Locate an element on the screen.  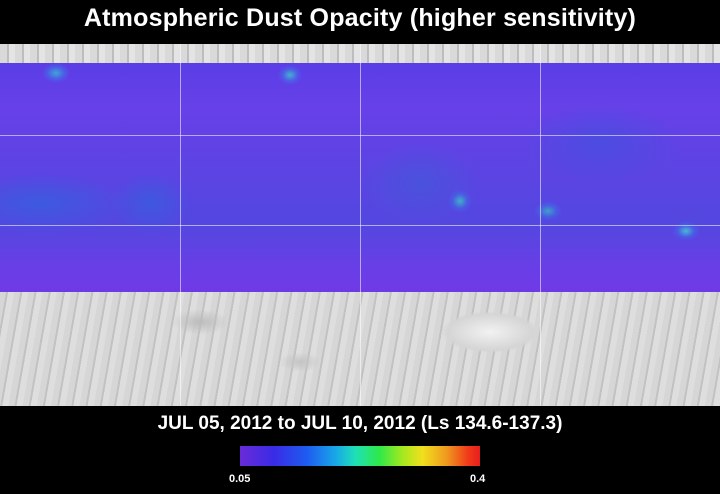
colorbar-min-label: 0.05 is located at coordinates (240, 479).